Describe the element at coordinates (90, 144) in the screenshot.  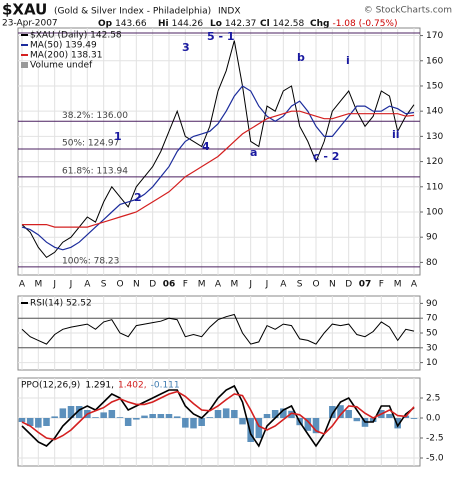
I see `level-label: 50%: 124.97` at that location.